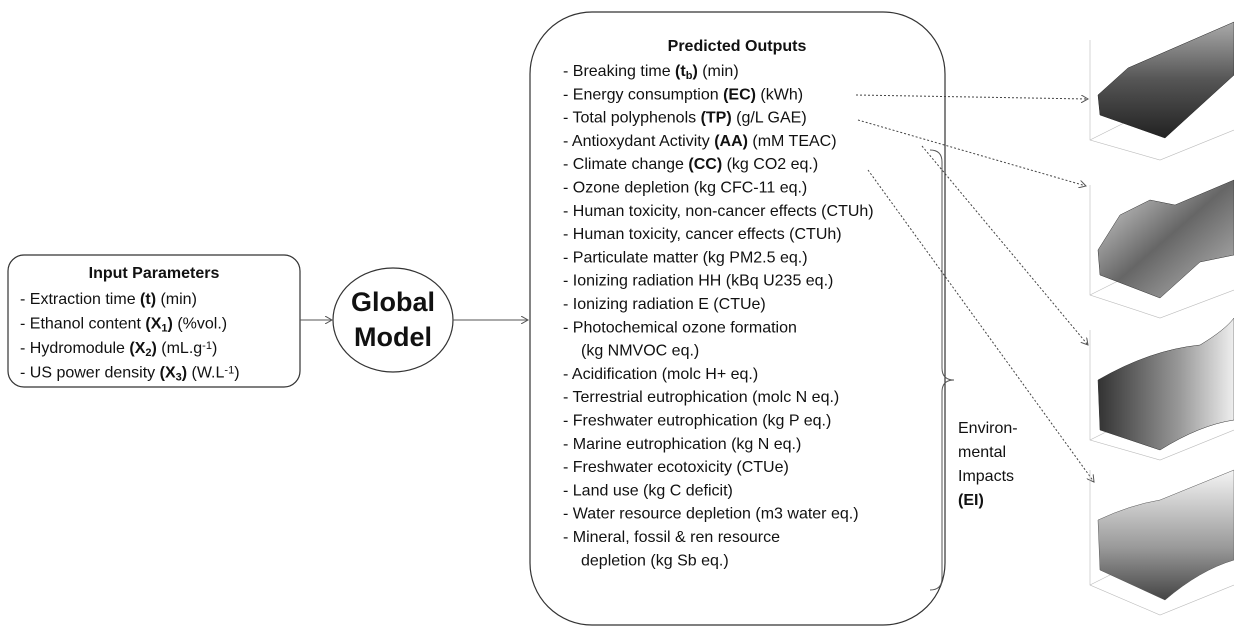  Describe the element at coordinates (200, 324) in the screenshot. I see `text-segment: (%vol.)` at that location.